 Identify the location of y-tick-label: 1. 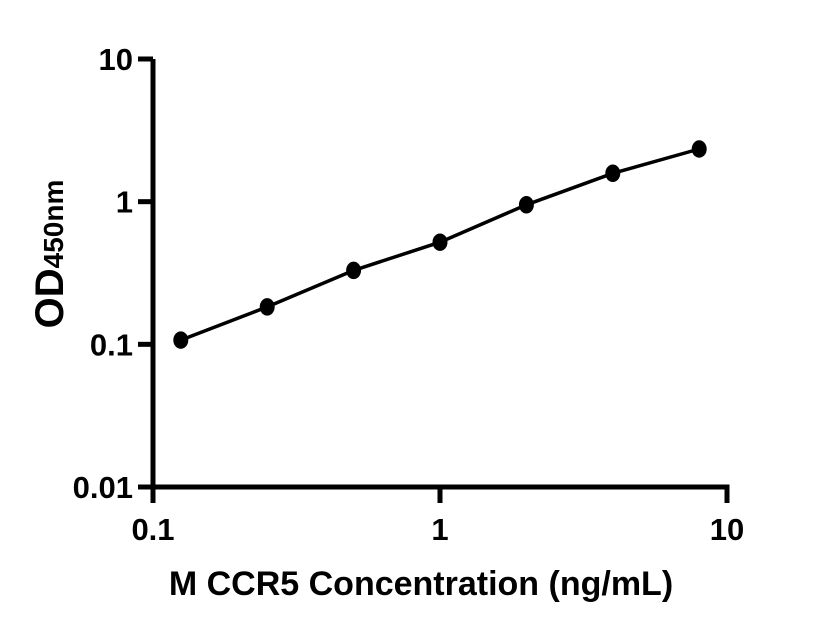
(124, 202).